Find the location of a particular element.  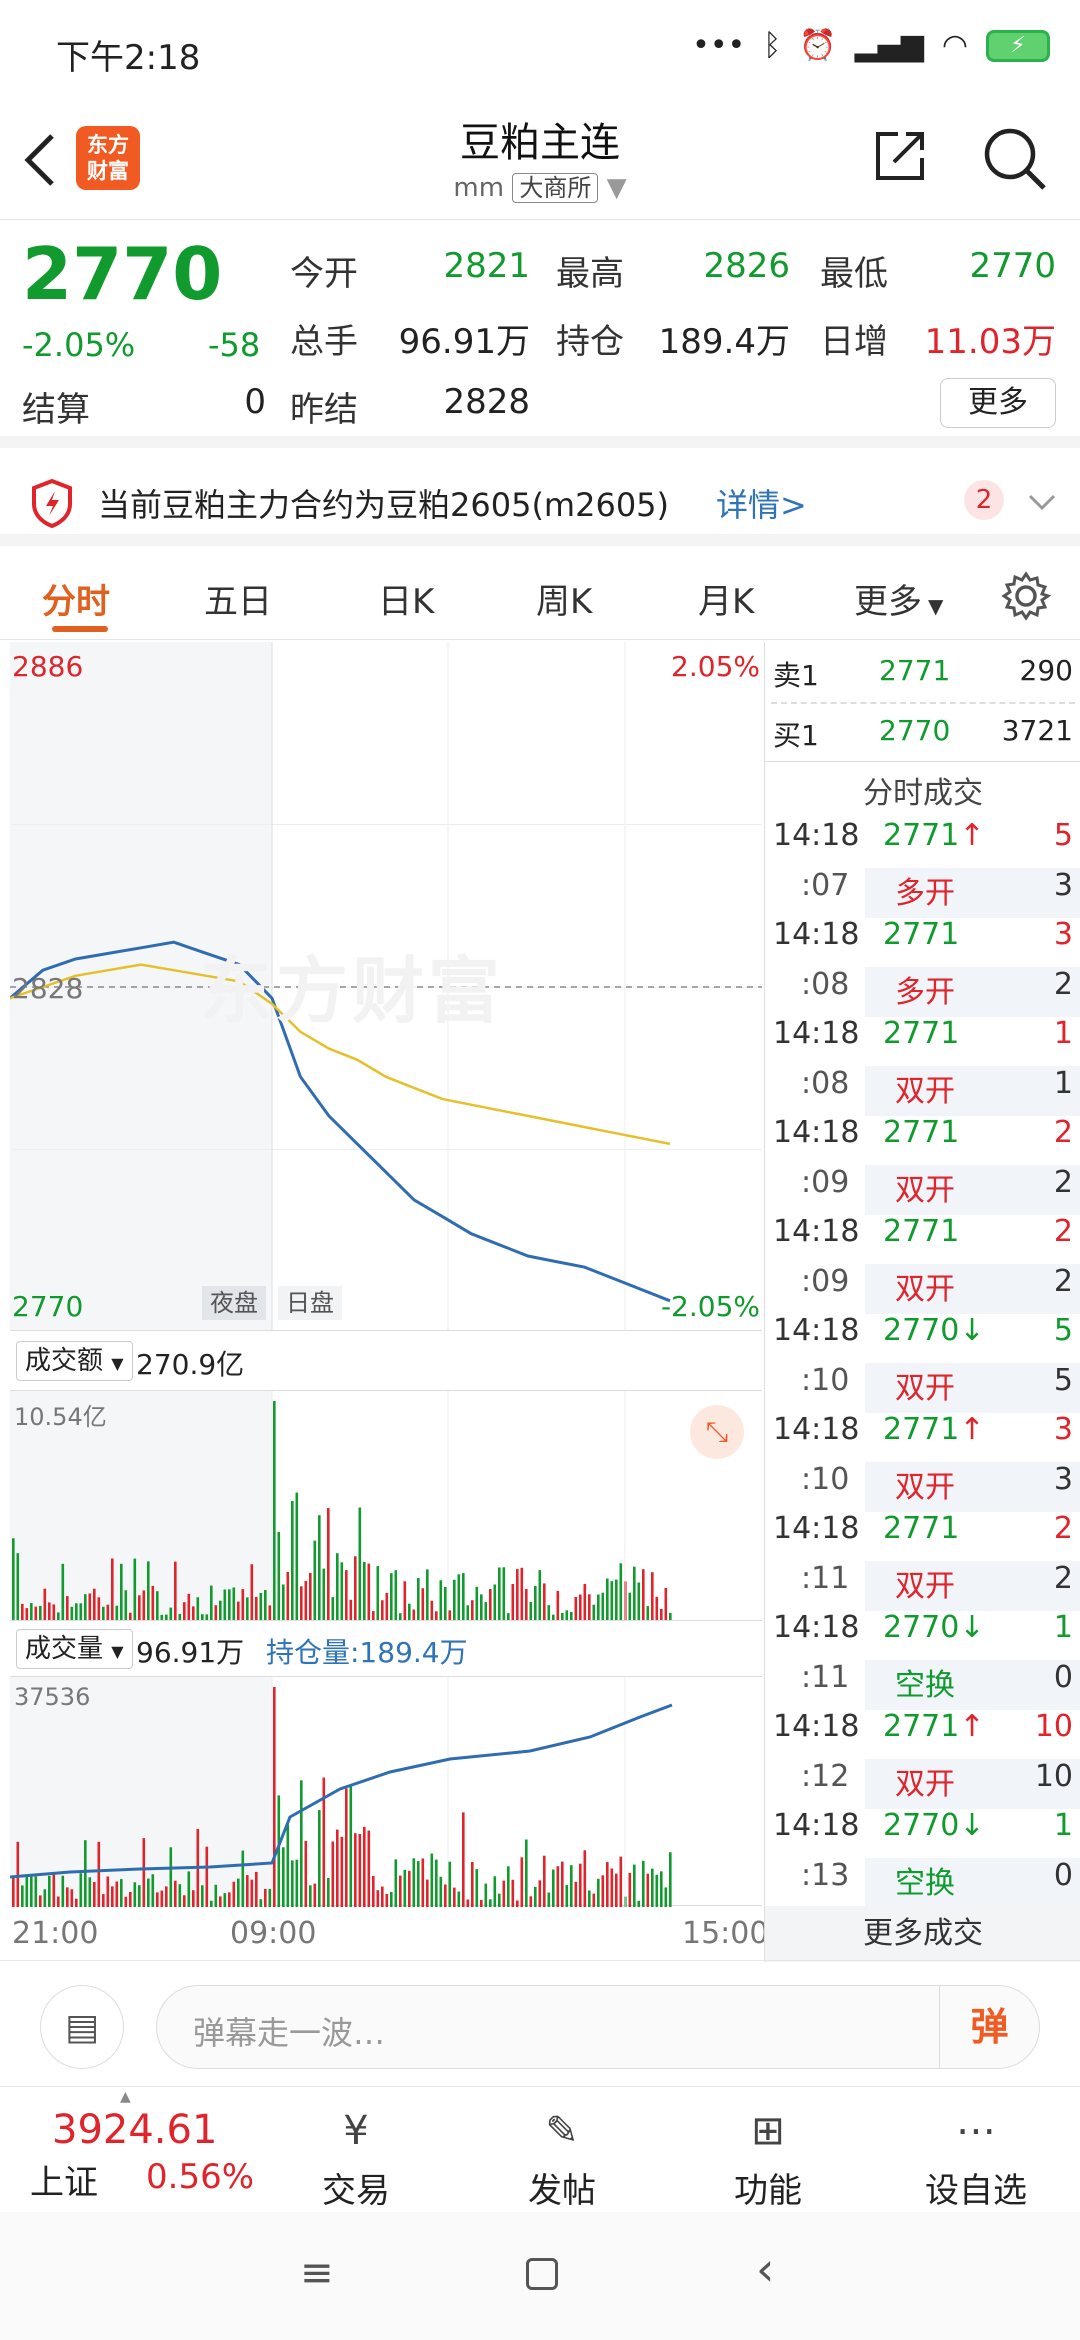

back-icon is located at coordinates (40, 160).